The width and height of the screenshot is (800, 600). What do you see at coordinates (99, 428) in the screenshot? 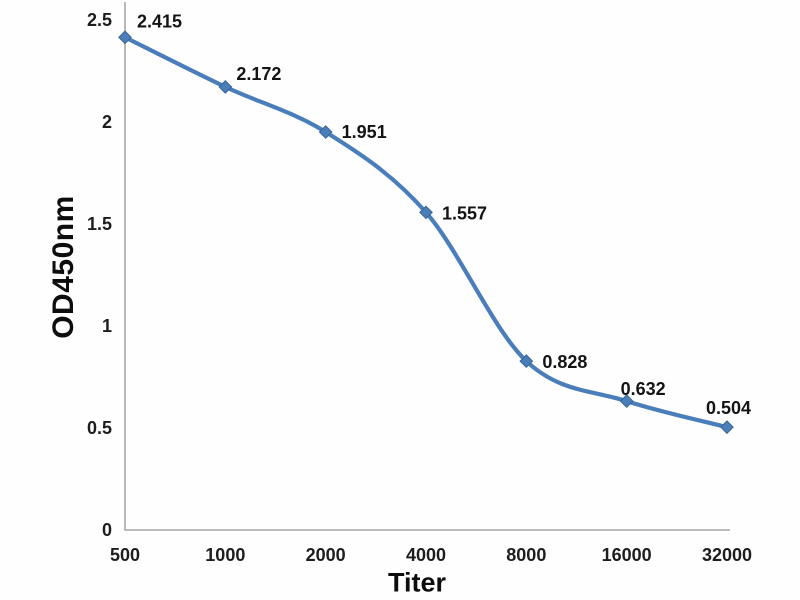
I see `y-tick-label: 0.5` at bounding box center [99, 428].